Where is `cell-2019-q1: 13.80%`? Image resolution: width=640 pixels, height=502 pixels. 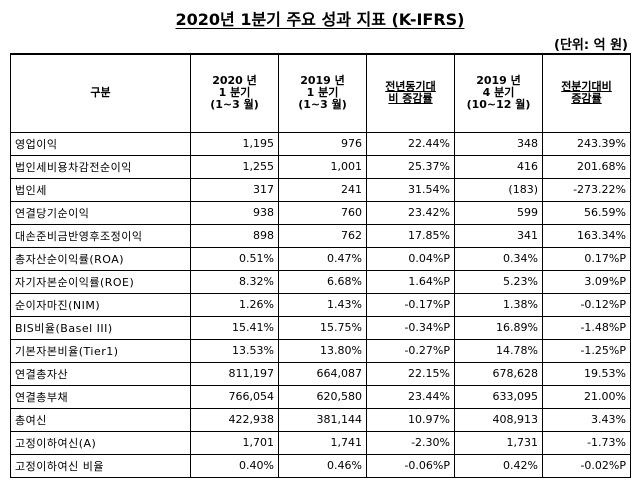
cell-2019-q1: 13.80% is located at coordinates (322, 350).